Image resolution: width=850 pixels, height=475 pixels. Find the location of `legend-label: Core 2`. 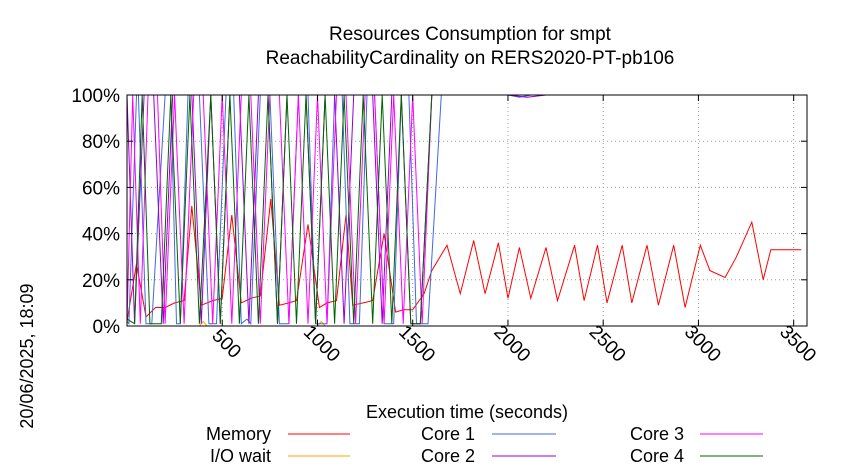

legend-label: Core 2 is located at coordinates (448, 456).